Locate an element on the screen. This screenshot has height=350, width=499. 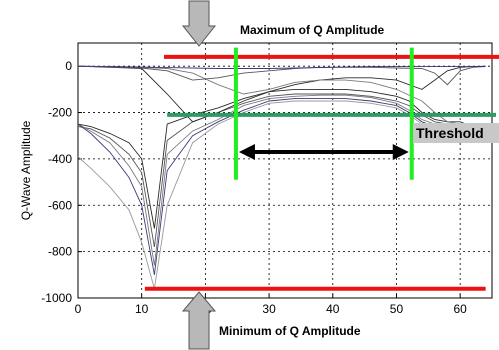
y-tick-label: -400 is located at coordinates (60, 159).